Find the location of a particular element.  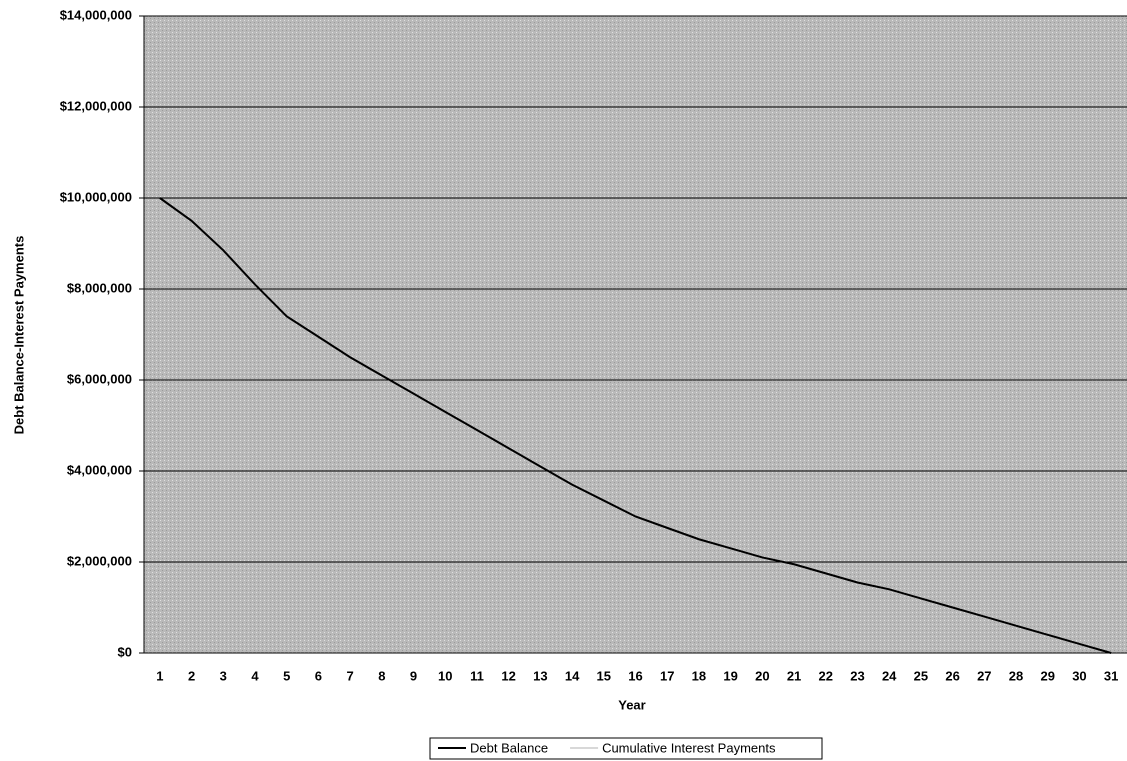

x-tick-label: 10 is located at coordinates (445, 675).